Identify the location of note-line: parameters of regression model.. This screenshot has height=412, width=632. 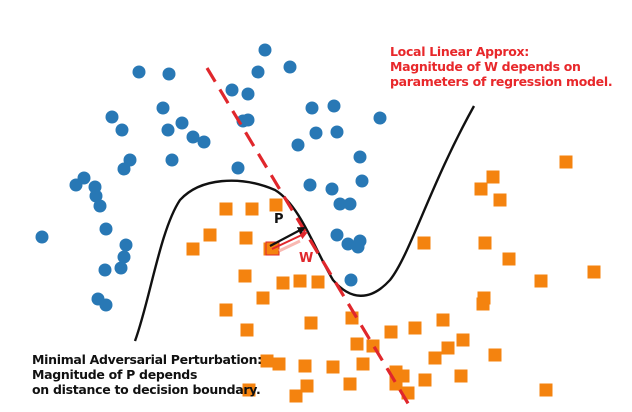
(501, 81).